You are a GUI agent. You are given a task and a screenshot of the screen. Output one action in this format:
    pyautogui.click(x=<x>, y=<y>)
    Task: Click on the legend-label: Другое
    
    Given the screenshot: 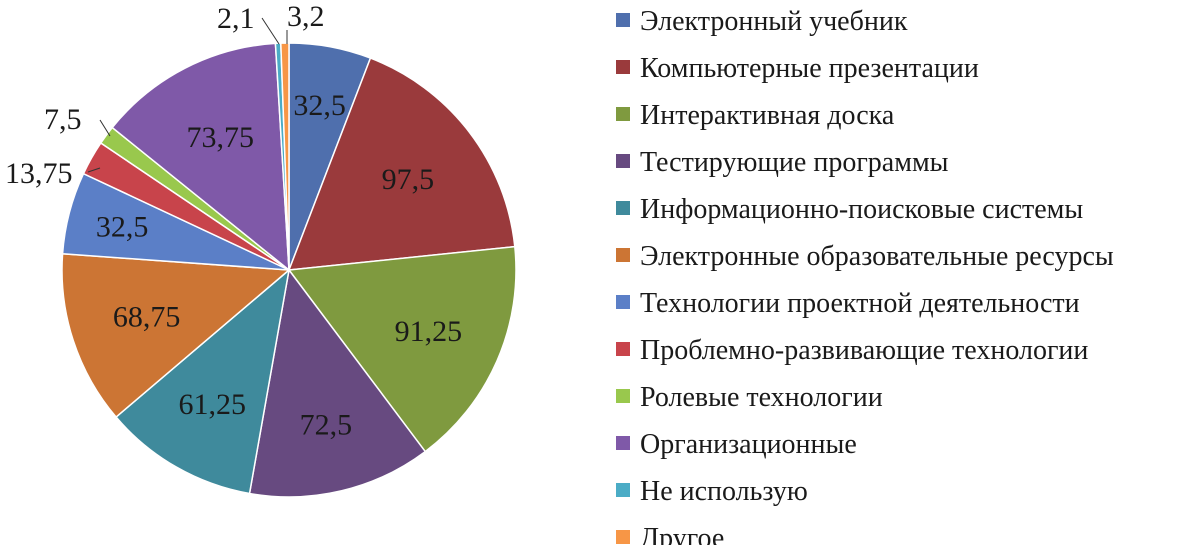 What is the action you would take?
    pyautogui.click(x=682, y=534)
    